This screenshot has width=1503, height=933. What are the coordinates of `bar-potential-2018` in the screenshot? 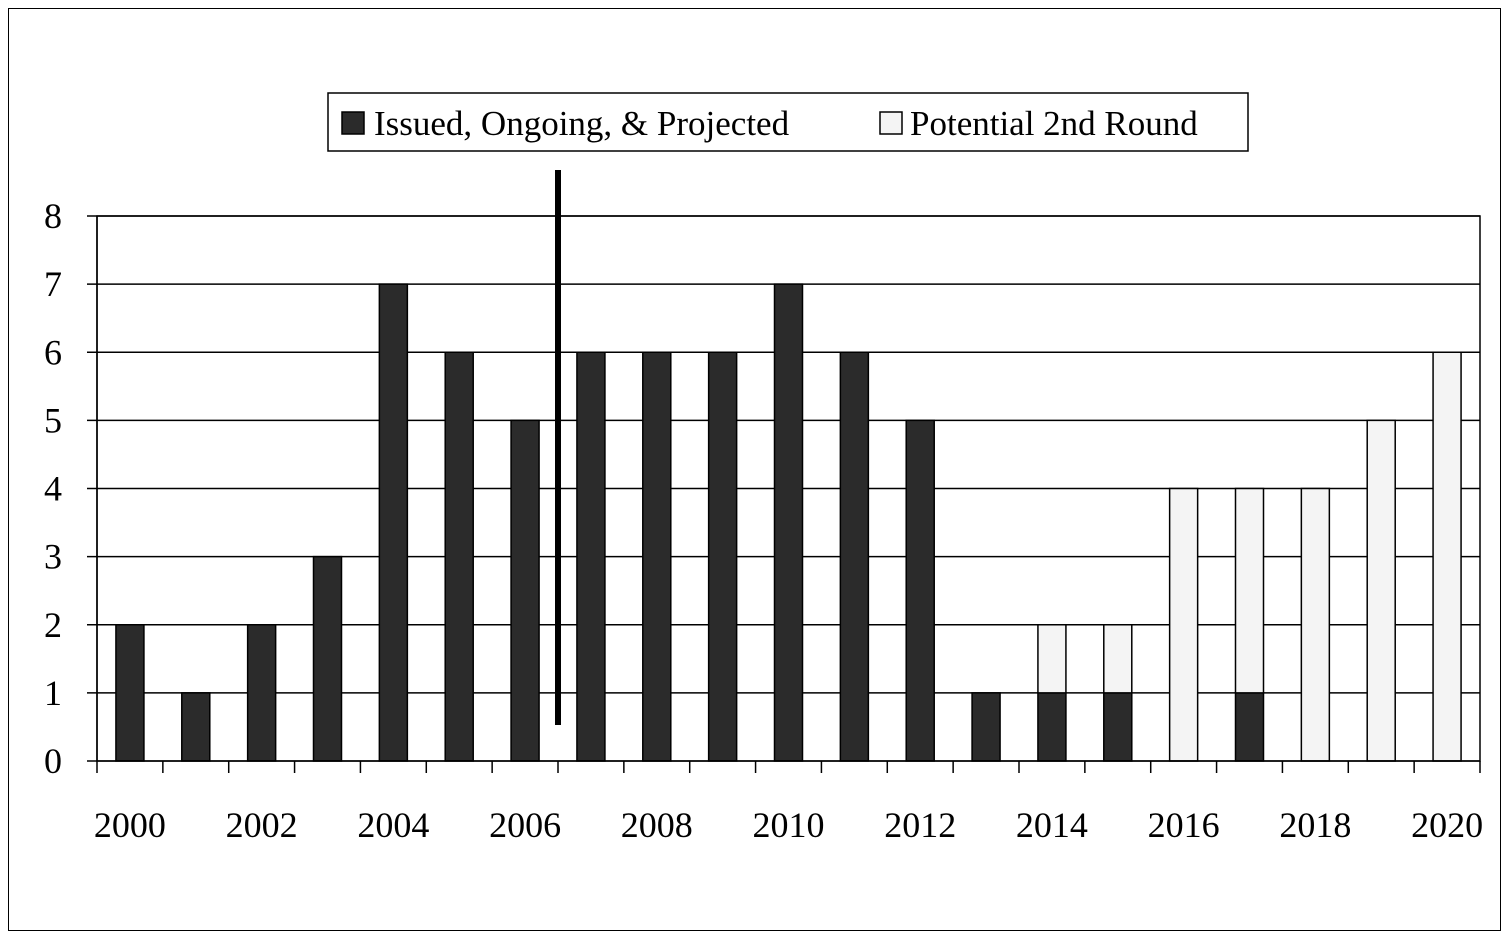 It's located at (1315, 624).